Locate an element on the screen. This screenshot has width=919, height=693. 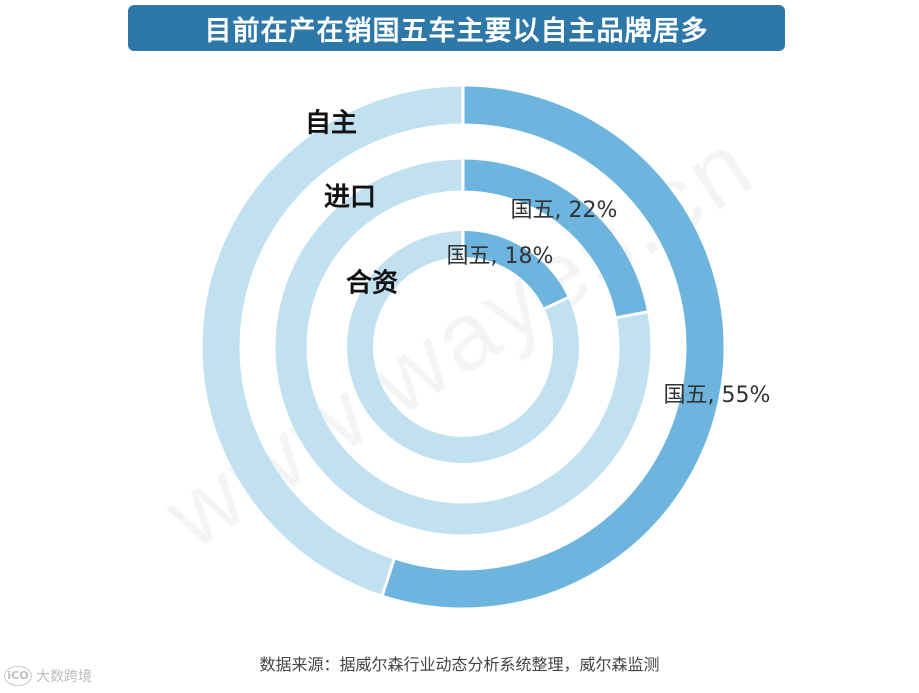
corner-logo: iCO 大数跨境 is located at coordinates (48, 676).